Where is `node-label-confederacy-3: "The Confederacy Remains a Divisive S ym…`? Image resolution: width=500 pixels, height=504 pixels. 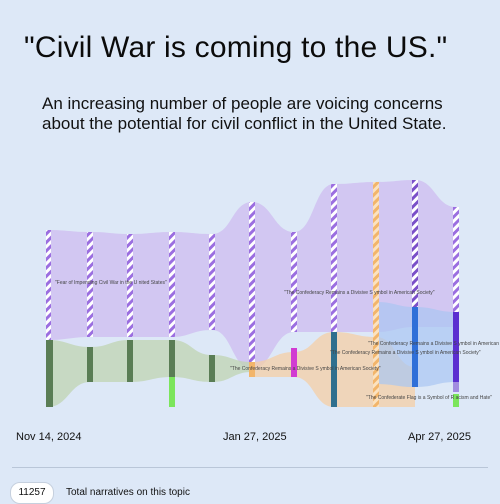
node-label-confederacy-3: "The Confederacy Remains a Divisive S ym… is located at coordinates (405, 353).